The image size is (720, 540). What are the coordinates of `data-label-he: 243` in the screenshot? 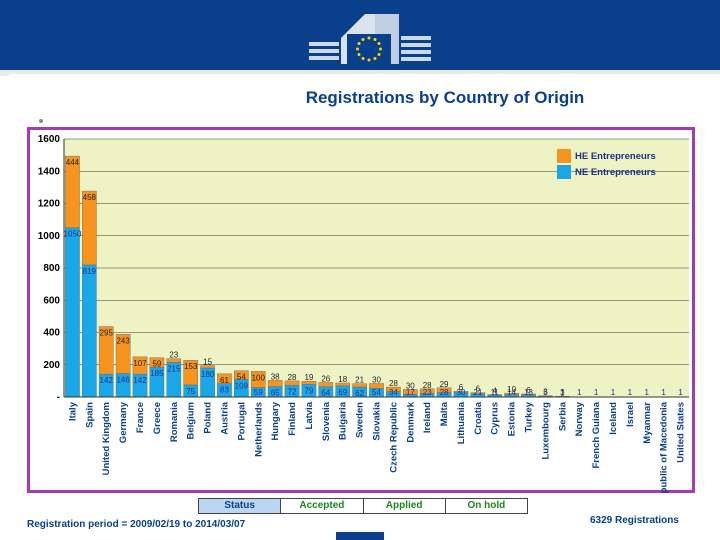 It's located at (123, 340).